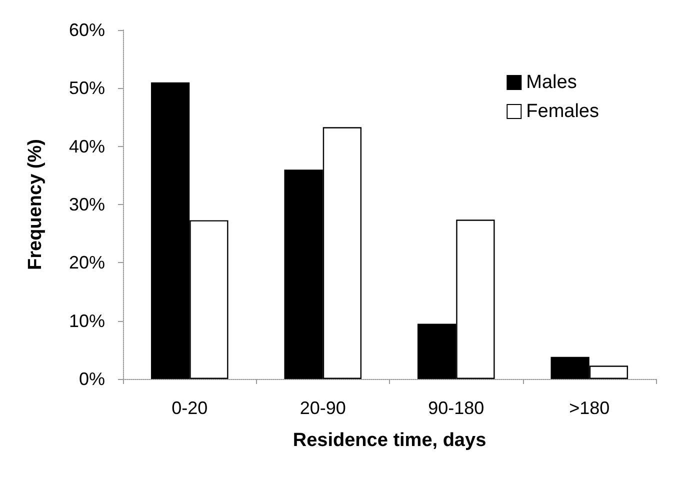 The height and width of the screenshot is (477, 682). Describe the element at coordinates (86, 88) in the screenshot. I see `y-tick-label: 50%` at that location.